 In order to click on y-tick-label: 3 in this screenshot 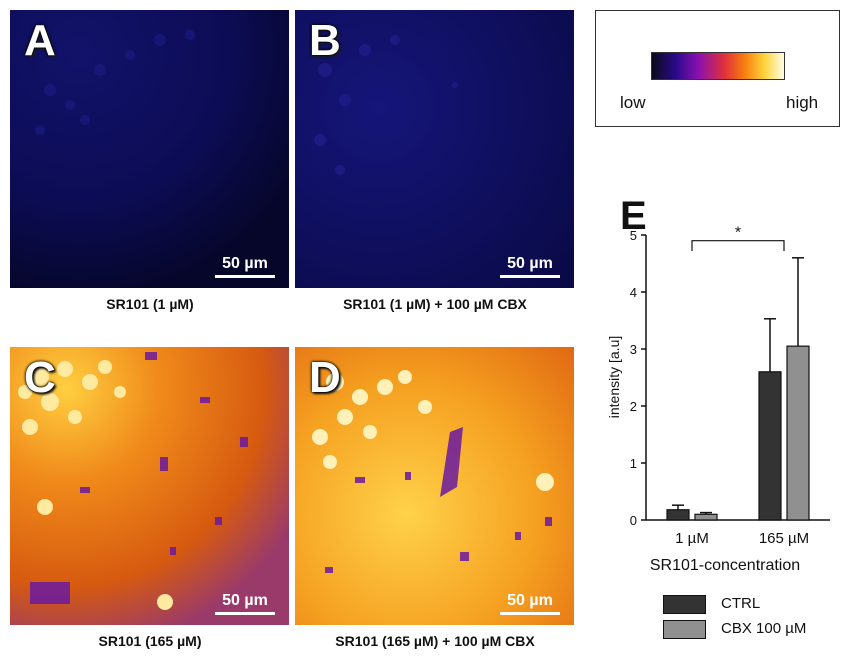, I will do `click(633, 349)`.